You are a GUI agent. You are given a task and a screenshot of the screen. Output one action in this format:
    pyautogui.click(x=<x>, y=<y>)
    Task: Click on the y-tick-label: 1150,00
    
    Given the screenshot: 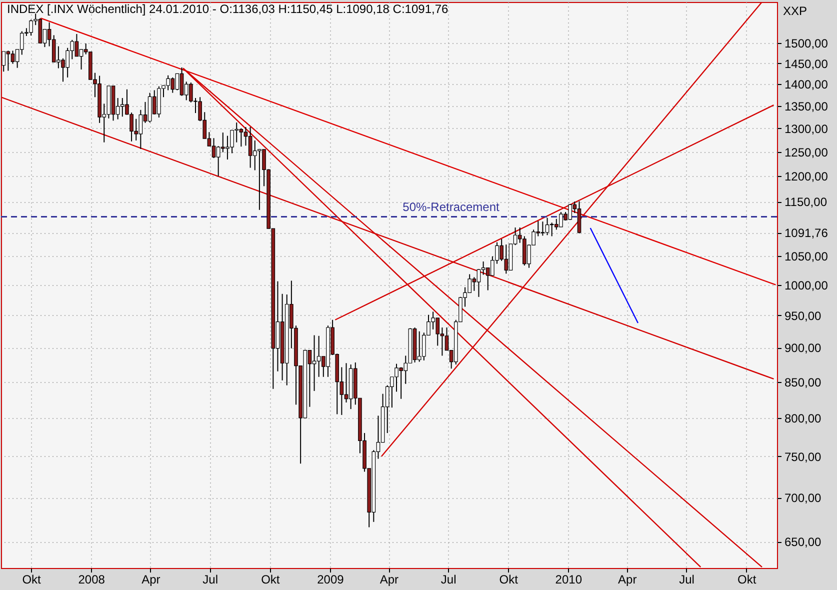 What is the action you would take?
    pyautogui.click(x=806, y=202)
    